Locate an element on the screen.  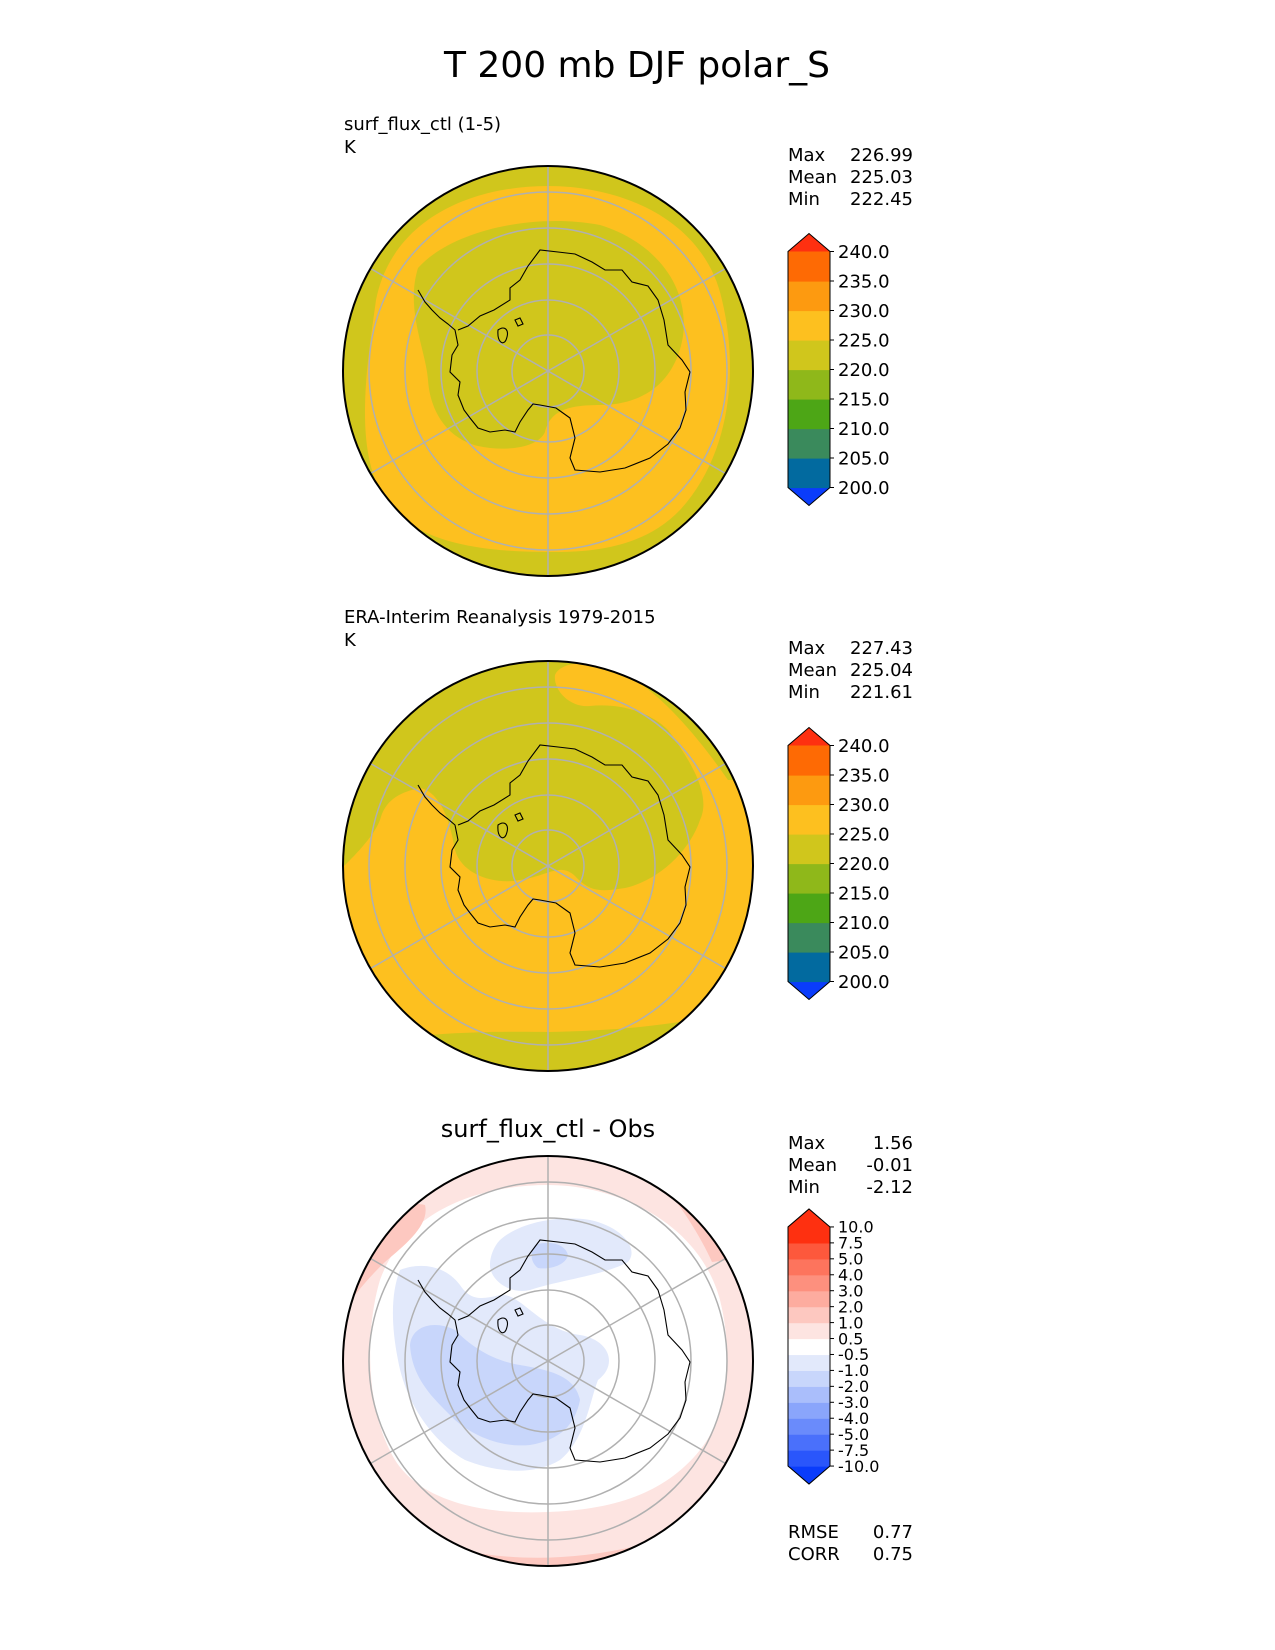
panel-model-colorbar-tick-label: 210.0 is located at coordinates (864, 429).